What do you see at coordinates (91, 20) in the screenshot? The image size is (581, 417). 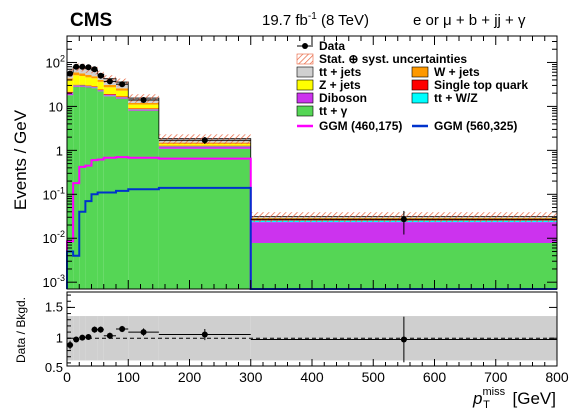 I see `experiment-label: CMS` at bounding box center [91, 20].